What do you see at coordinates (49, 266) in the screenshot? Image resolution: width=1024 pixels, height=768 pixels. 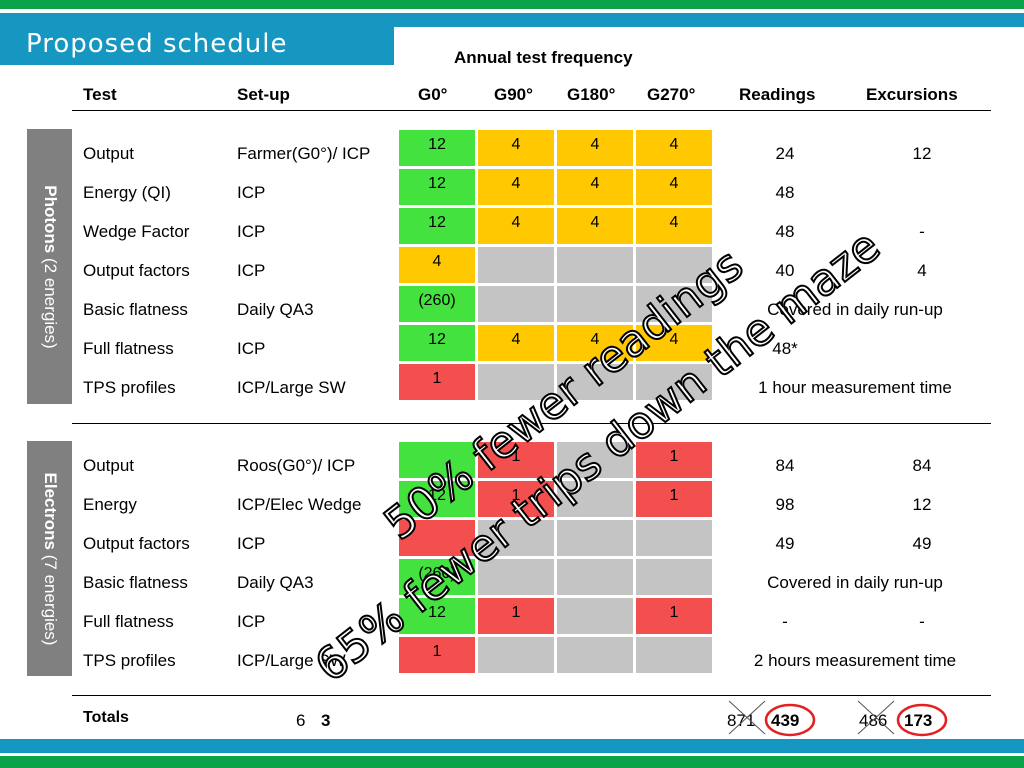 I see `photons-side-label: Photons (2 energies)` at bounding box center [49, 266].